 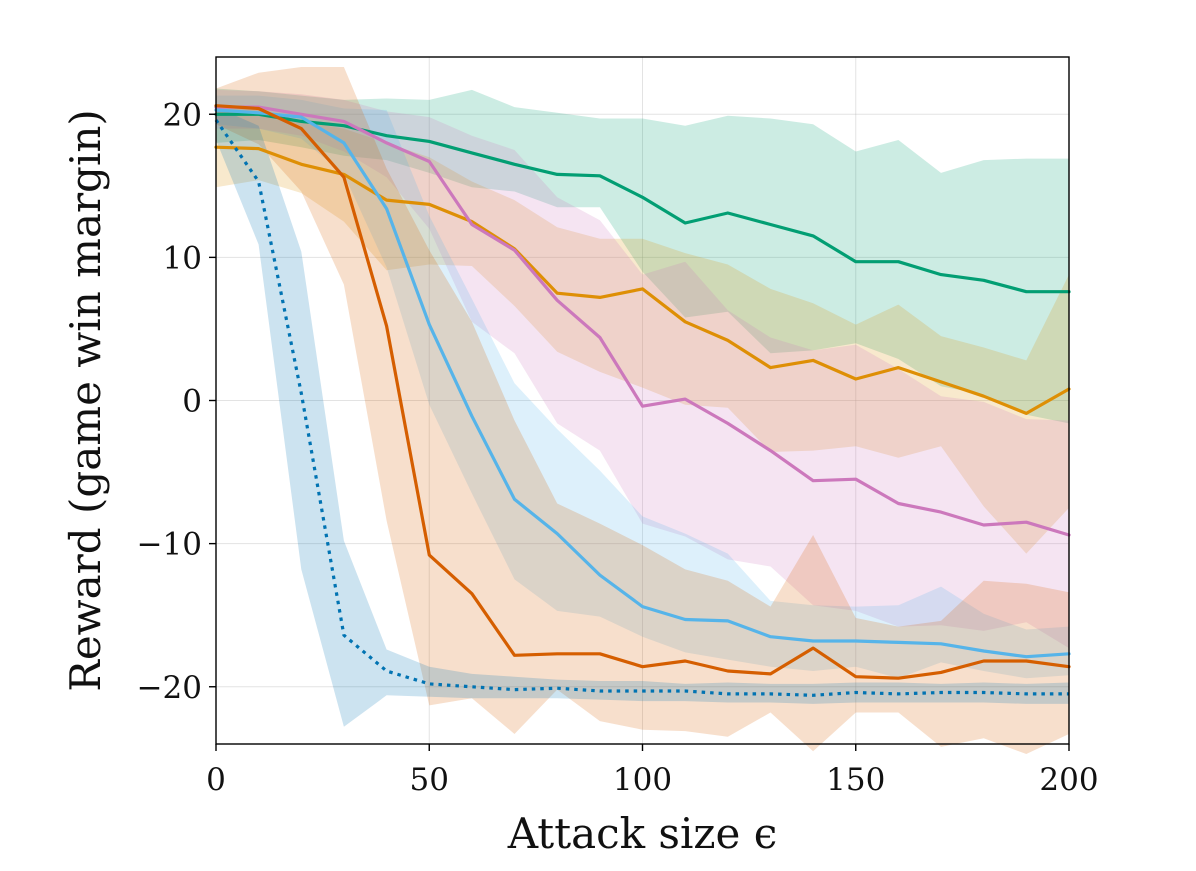 I want to click on x-tick-label: 0, so click(x=216, y=780).